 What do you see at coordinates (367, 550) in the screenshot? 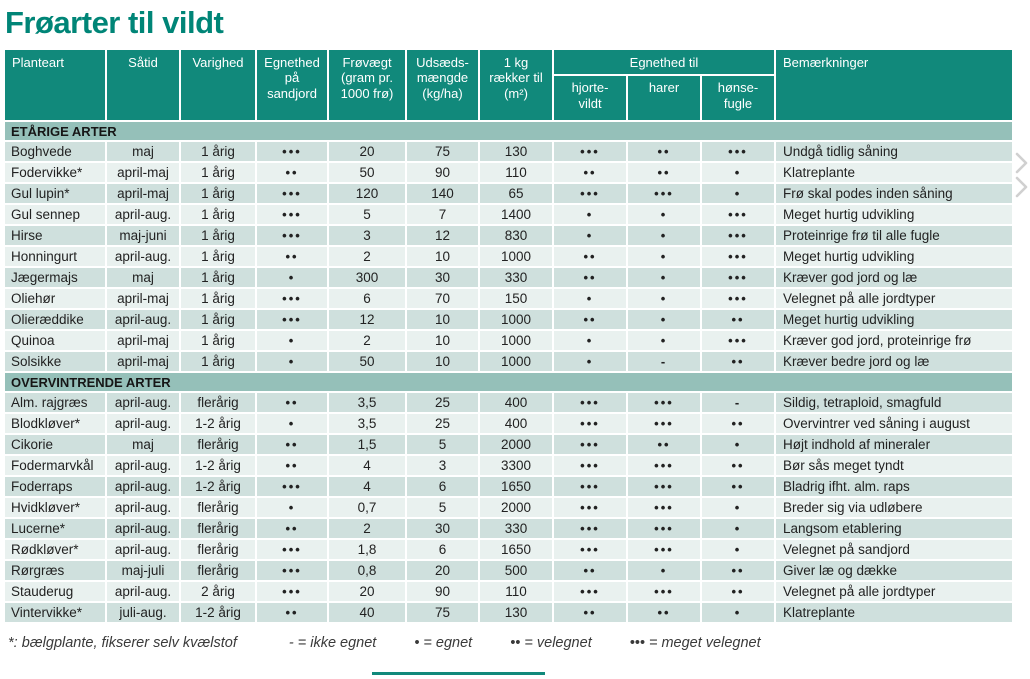
I see `cell-froevaegt: 1,8` at bounding box center [367, 550].